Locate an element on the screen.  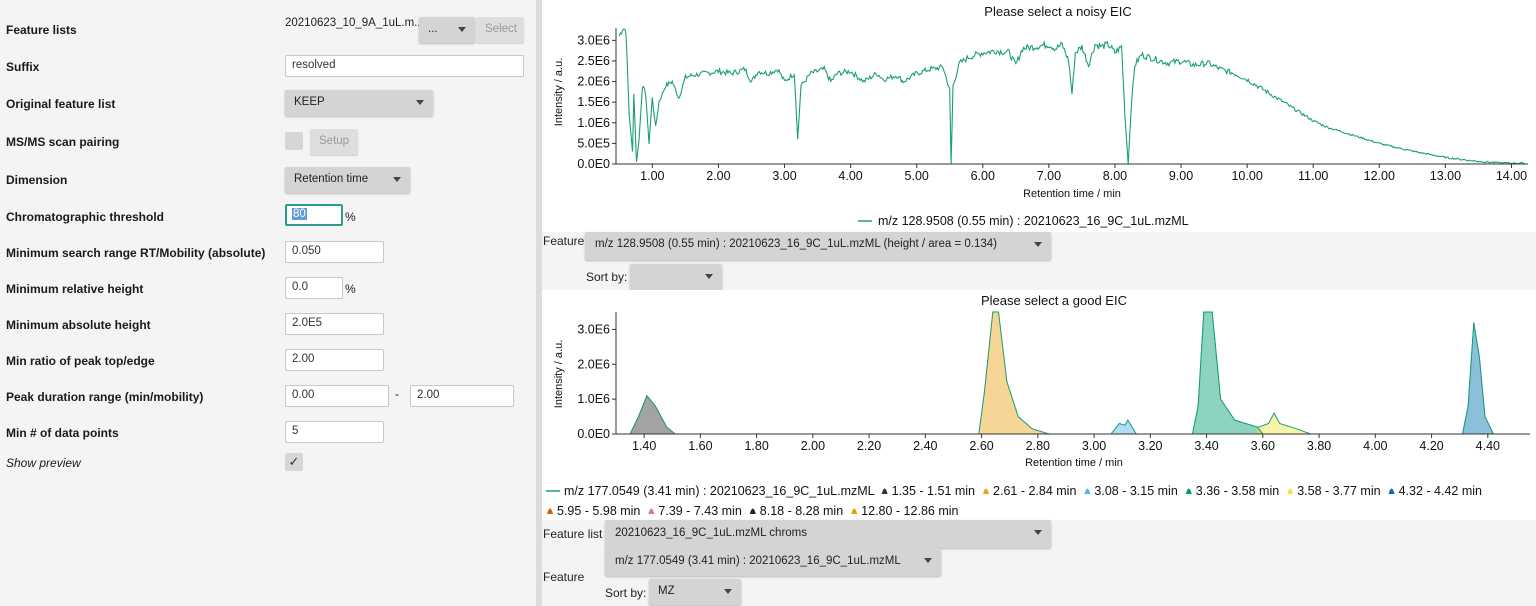
min-search-range-input: 0.050 is located at coordinates (334, 252).